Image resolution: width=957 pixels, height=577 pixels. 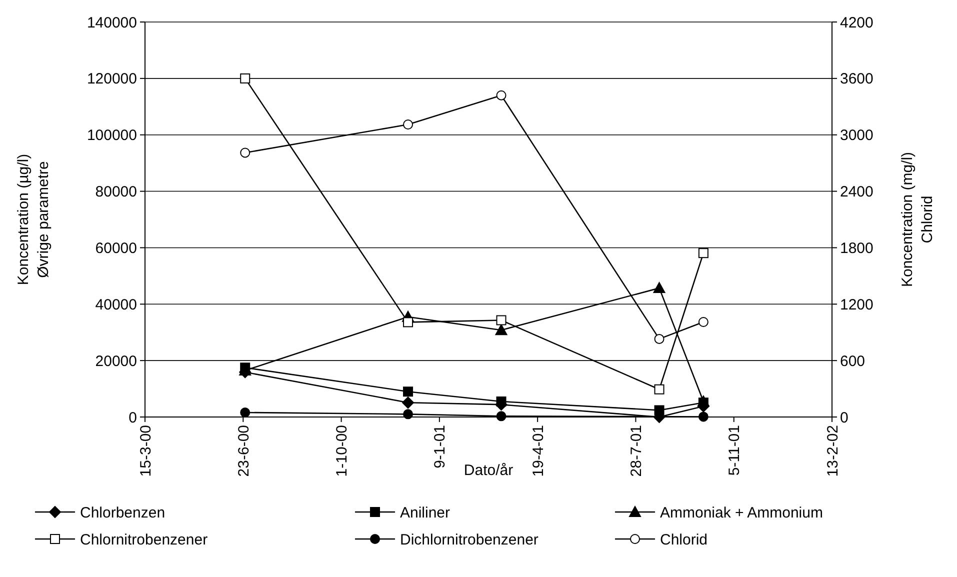 What do you see at coordinates (857, 192) in the screenshot?
I see `y2-tick-label: 2400` at bounding box center [857, 192].